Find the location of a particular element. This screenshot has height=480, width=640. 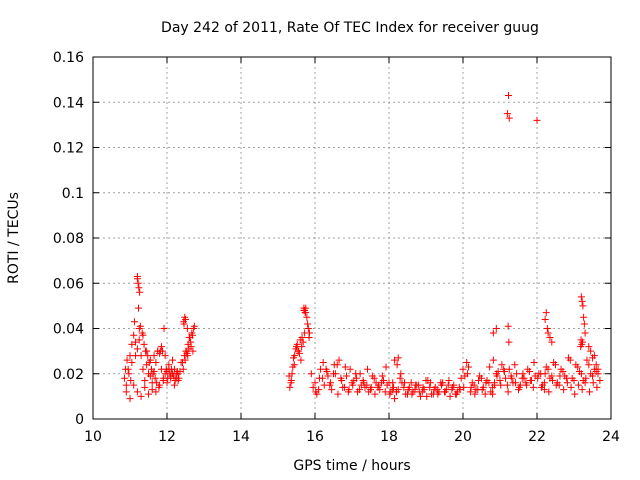

x-tick-labels: 10 12 14 16 18 20 22 24 is located at coordinates (352, 437).